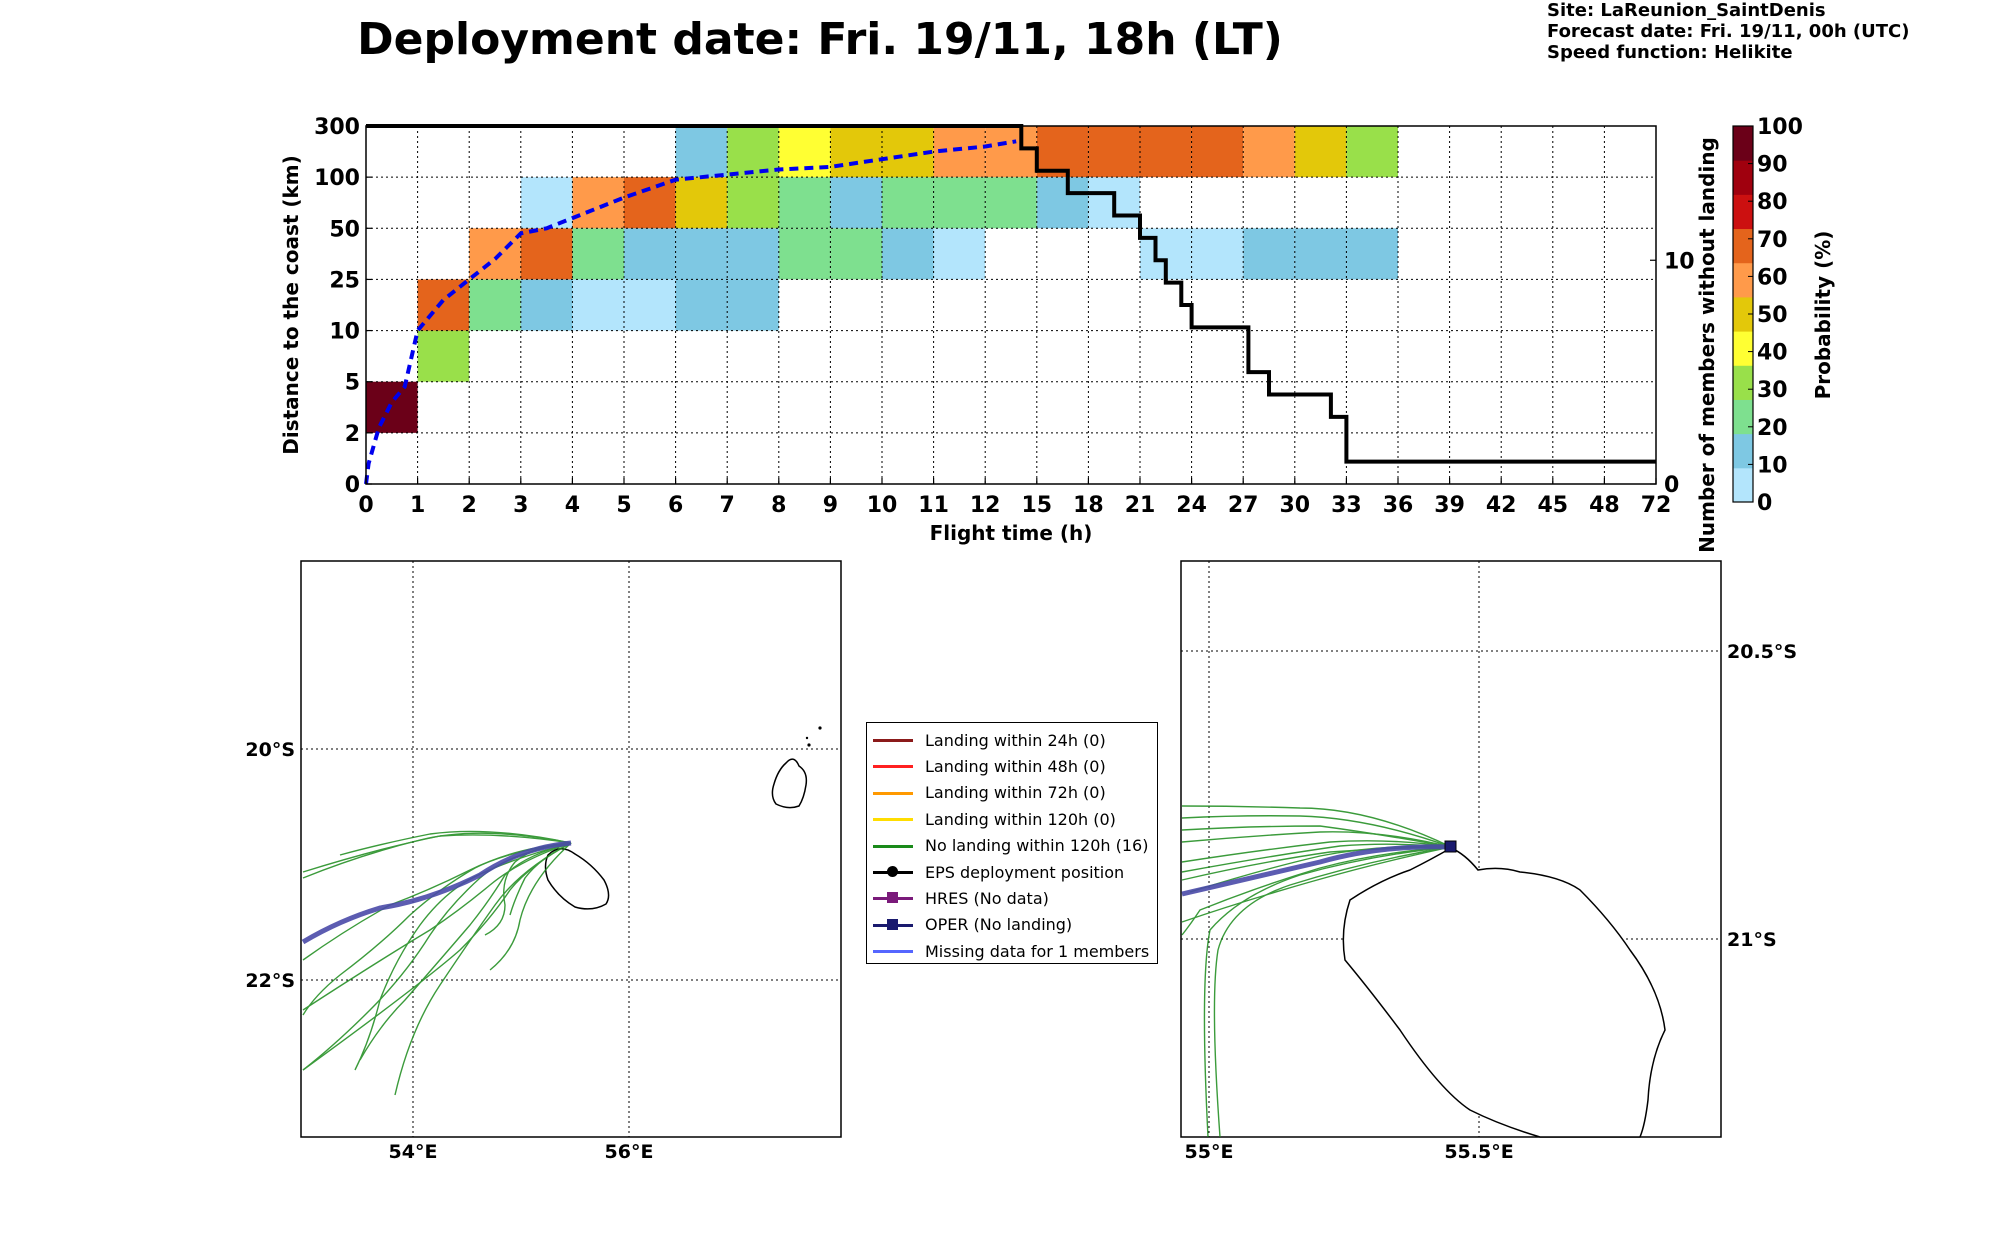  I want to click on map-right: 55°E 55.5°E 20.5°S 21°S, so click(1488, 861).